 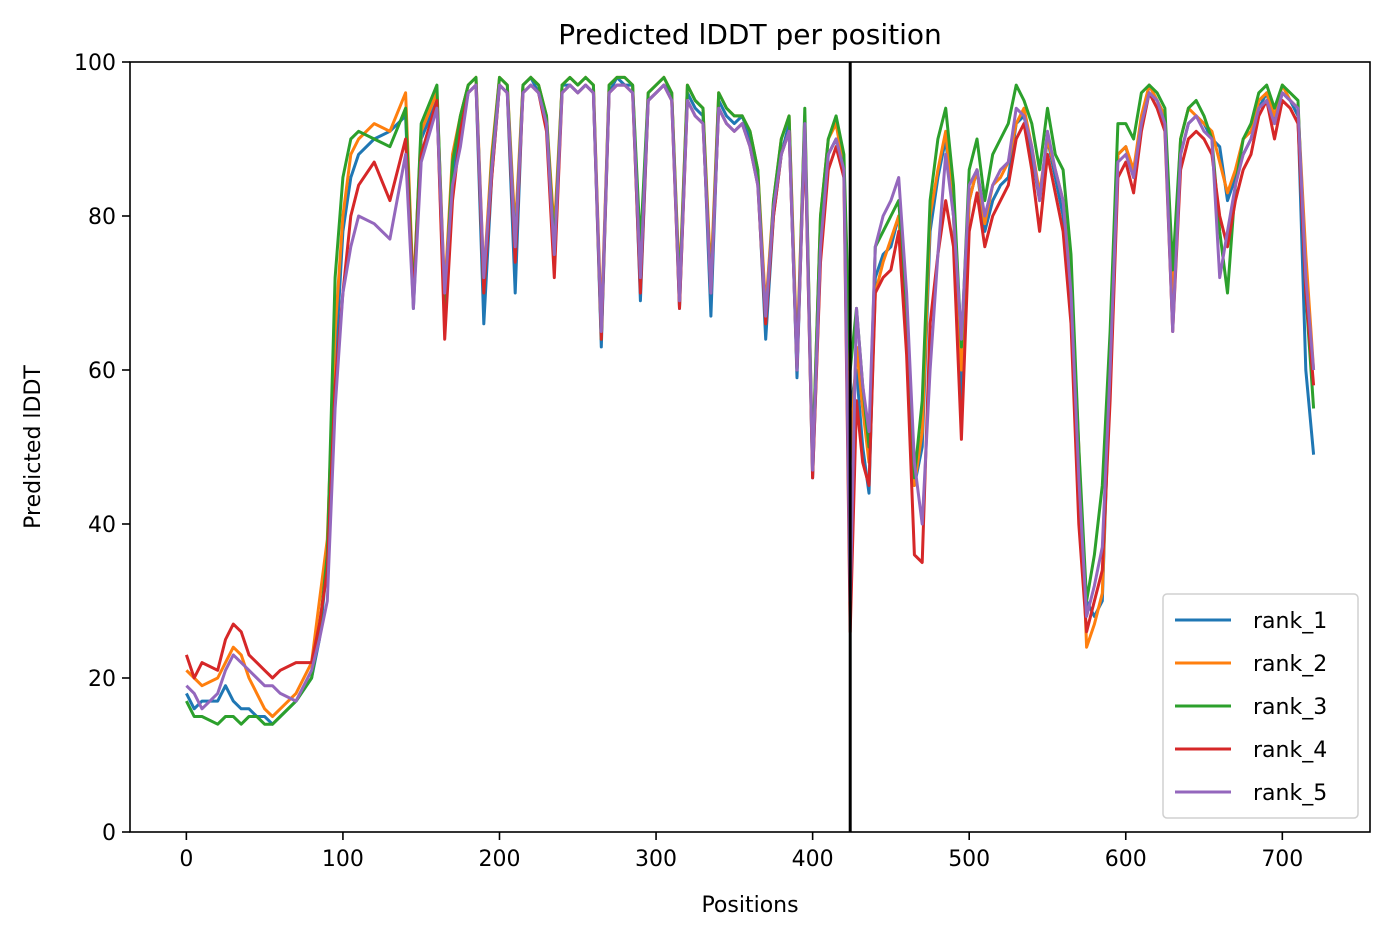 What do you see at coordinates (1282, 859) in the screenshot?
I see `x-tick-label: 700` at bounding box center [1282, 859].